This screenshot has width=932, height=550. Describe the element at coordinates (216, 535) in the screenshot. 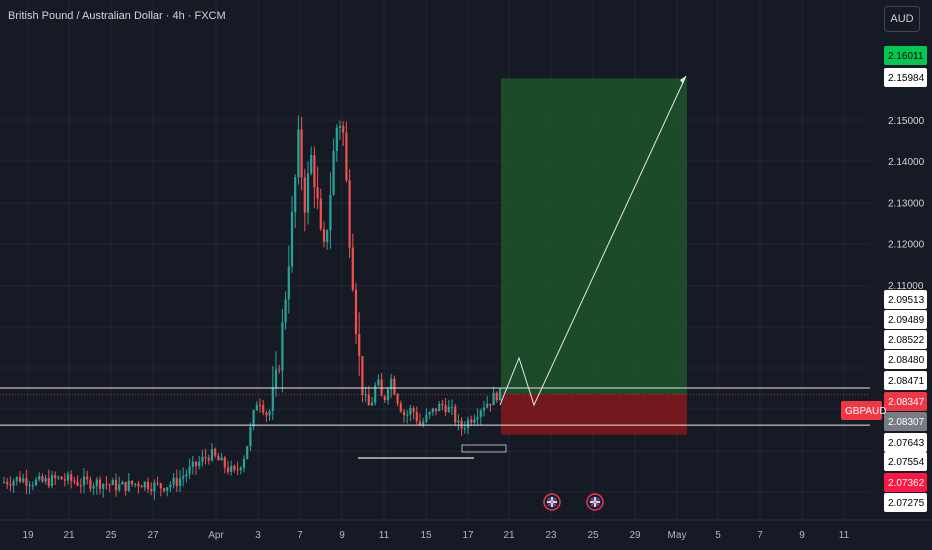

I see `time-tick-label: Apr` at that location.